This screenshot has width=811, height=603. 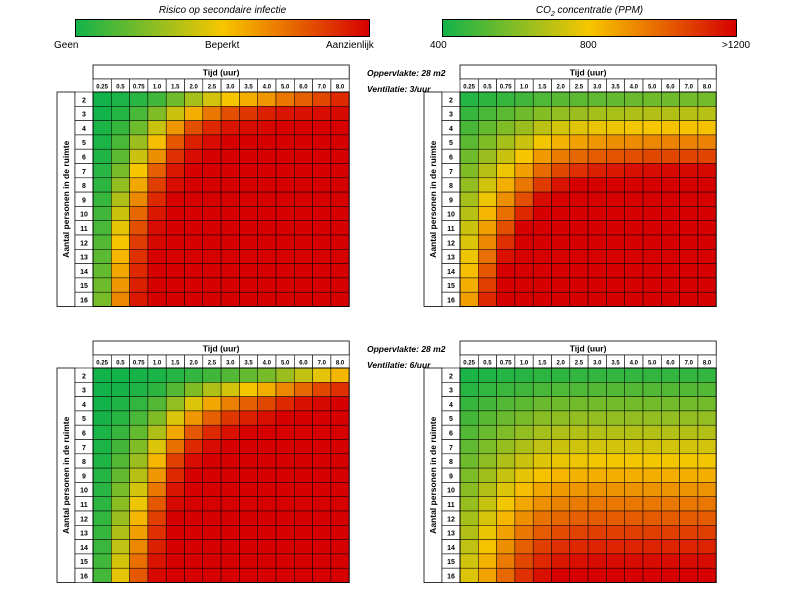 I want to click on co2-legend-title-sub: 2, so click(x=552, y=14).